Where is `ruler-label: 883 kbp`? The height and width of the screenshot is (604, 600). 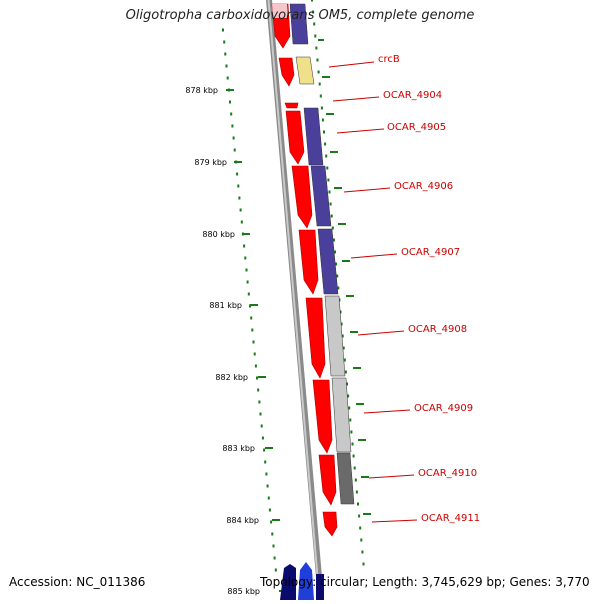
ruler-label: 883 kbp is located at coordinates (238, 448).